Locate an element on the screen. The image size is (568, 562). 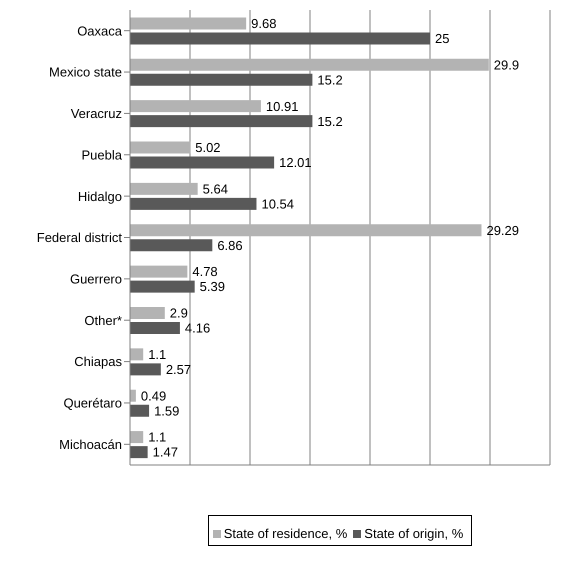
y-tick-label: Mexico state is located at coordinates (85, 72).